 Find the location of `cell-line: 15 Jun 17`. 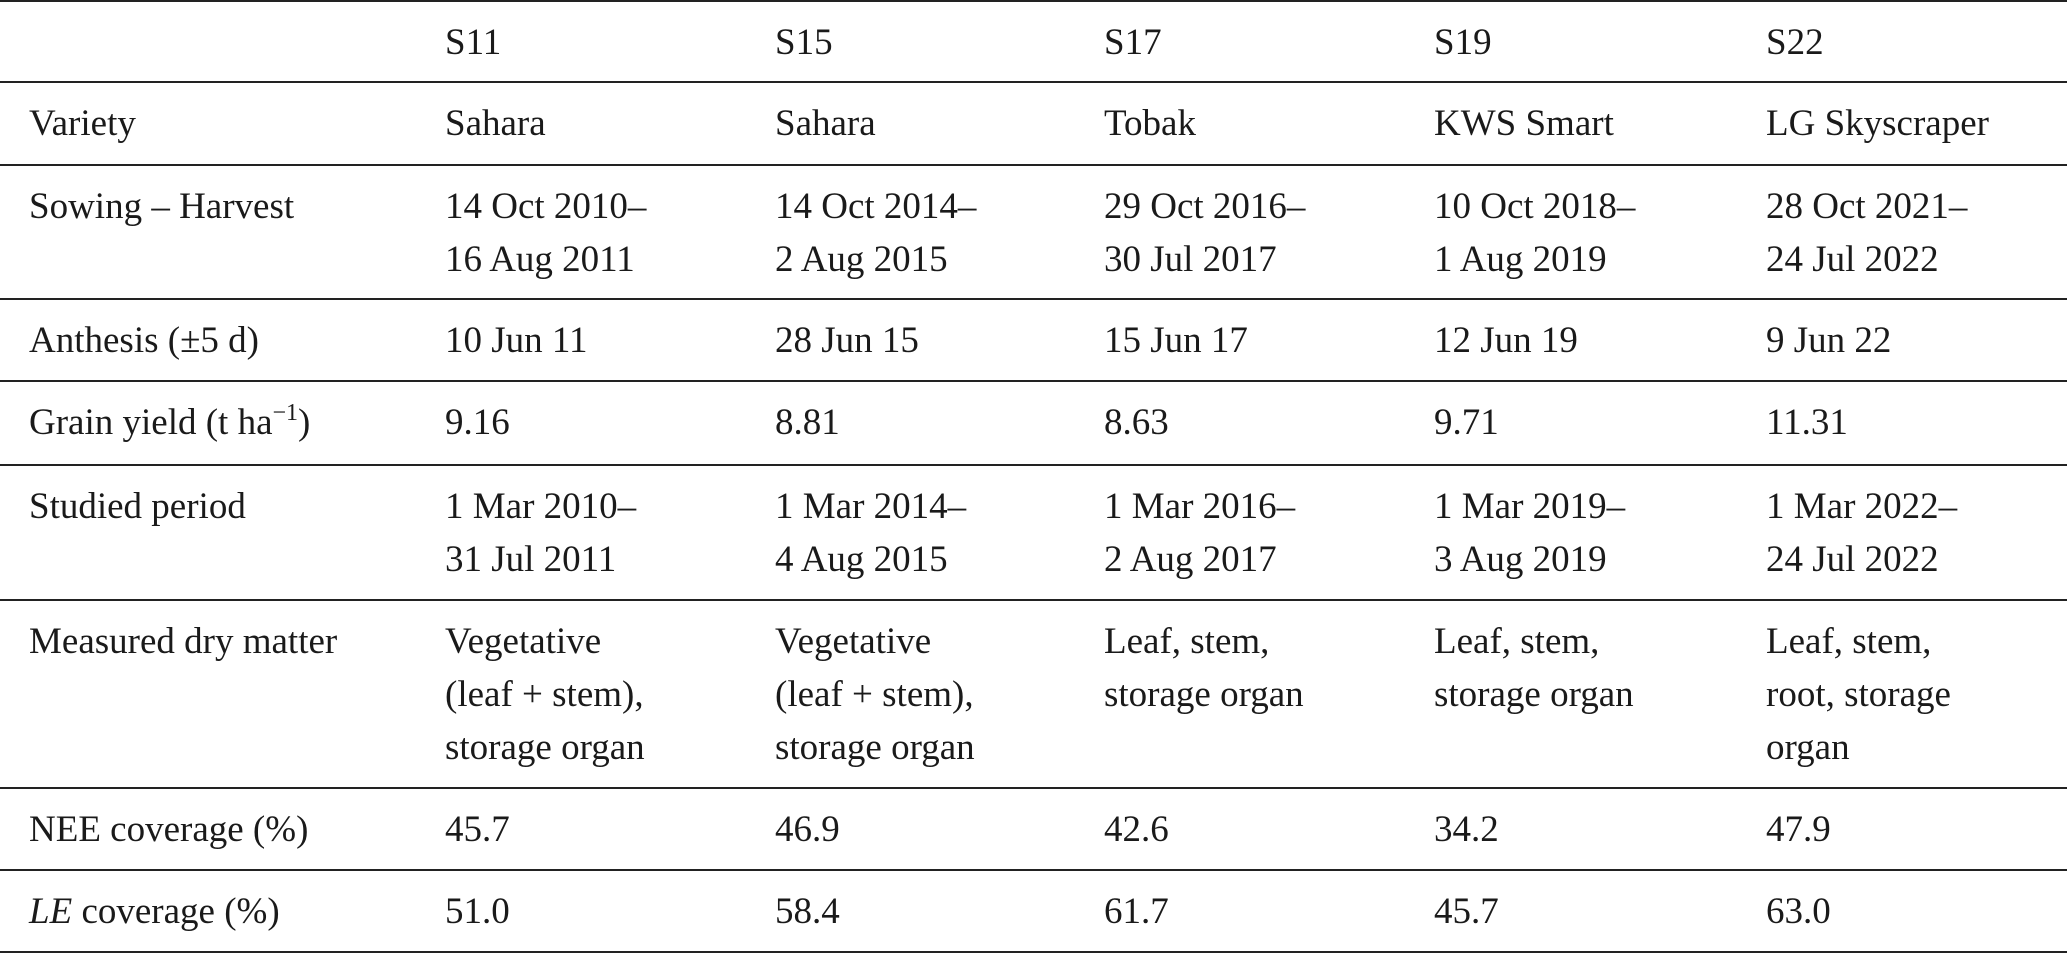

cell-line: 15 Jun 17 is located at coordinates (1176, 340).